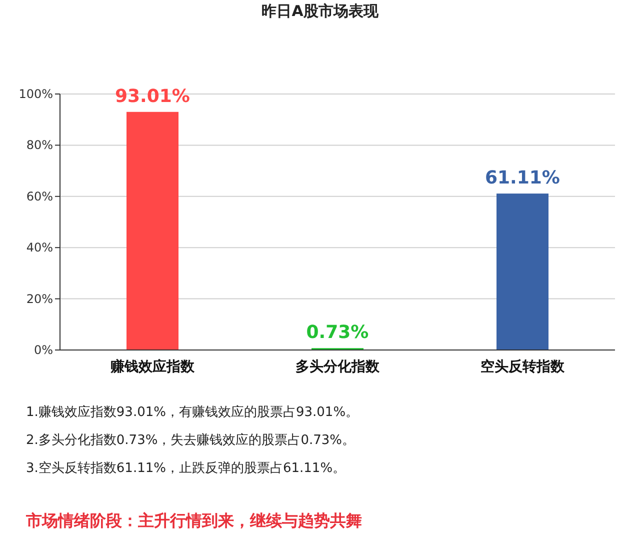 The height and width of the screenshot is (536, 640). I want to click on x-tick-label: 多头分化指数, so click(338, 367).